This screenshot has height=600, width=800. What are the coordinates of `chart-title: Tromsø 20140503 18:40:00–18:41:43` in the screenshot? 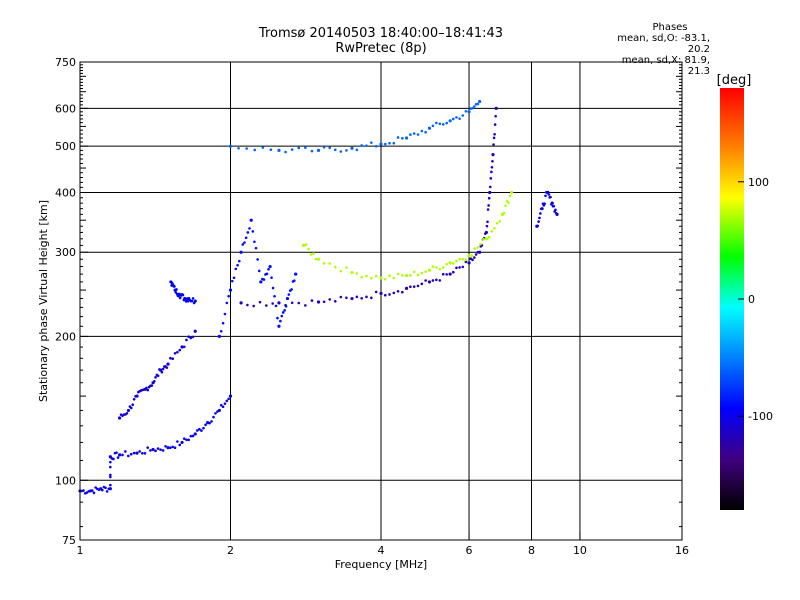 It's located at (381, 33).